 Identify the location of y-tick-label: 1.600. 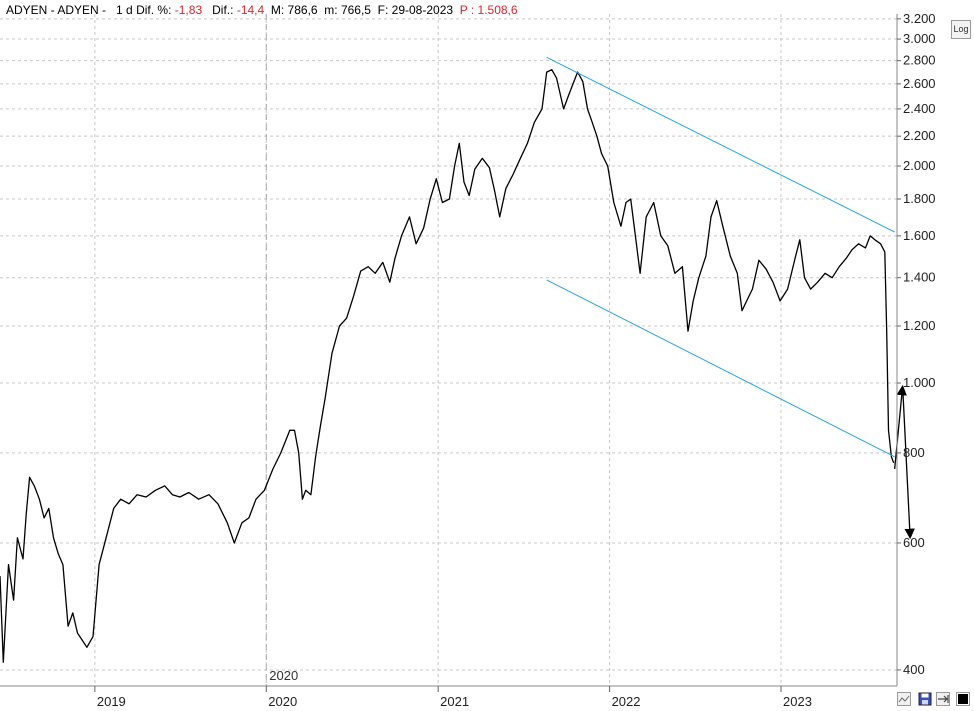
(919, 235).